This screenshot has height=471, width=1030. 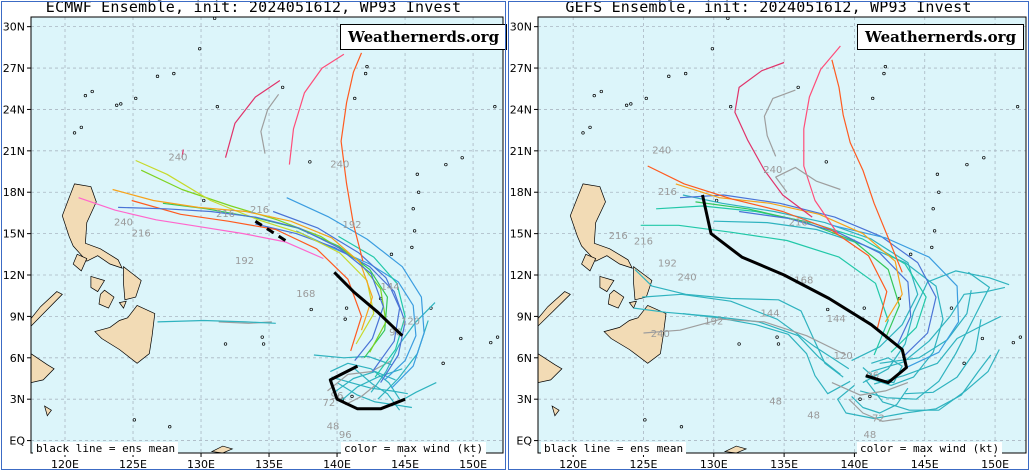 I want to click on legend-color: color = max wind (kt), so click(x=930, y=448).